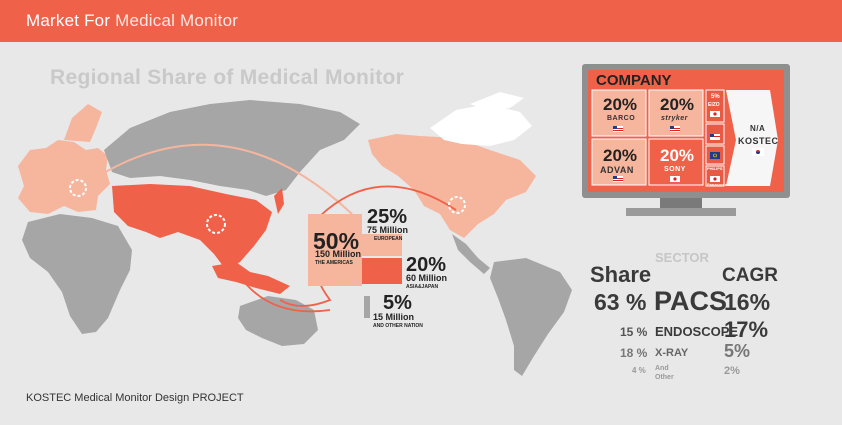 Image resolution: width=842 pixels, height=425 pixels. What do you see at coordinates (177, 20) in the screenshot?
I see `title-highlight: Medical Monitor` at bounding box center [177, 20].